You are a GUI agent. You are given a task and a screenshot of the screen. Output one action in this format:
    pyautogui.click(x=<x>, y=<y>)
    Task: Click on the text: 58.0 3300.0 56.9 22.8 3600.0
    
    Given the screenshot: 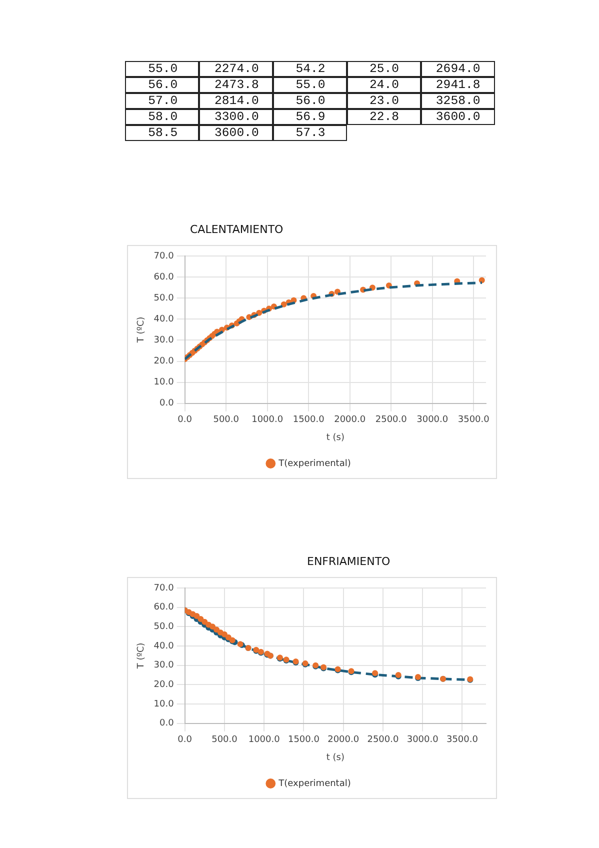 What is the action you would take?
    pyautogui.click(x=314, y=117)
    